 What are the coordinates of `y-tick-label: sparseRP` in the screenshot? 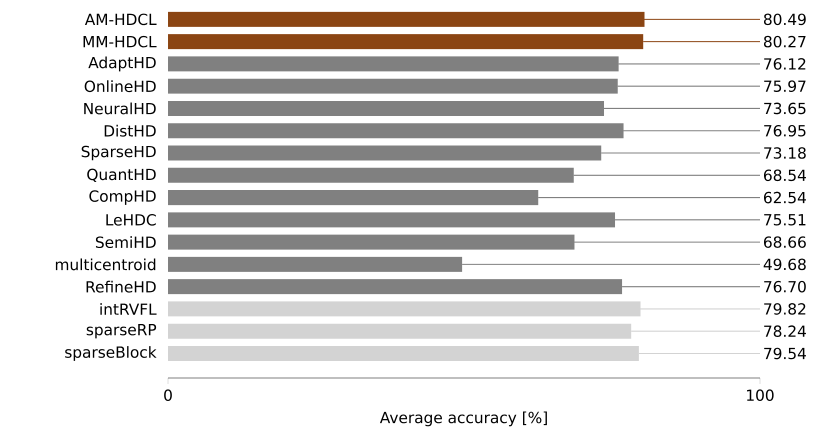 It's located at (121, 331).